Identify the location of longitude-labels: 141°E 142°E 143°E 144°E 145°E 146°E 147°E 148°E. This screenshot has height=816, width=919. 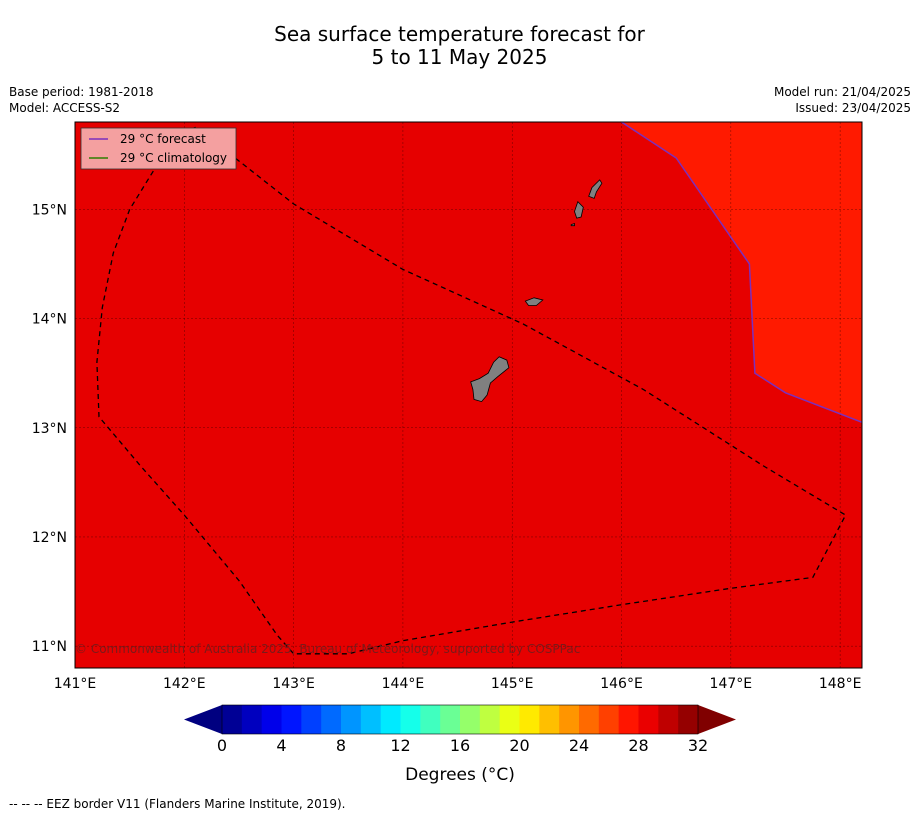
(458, 684).